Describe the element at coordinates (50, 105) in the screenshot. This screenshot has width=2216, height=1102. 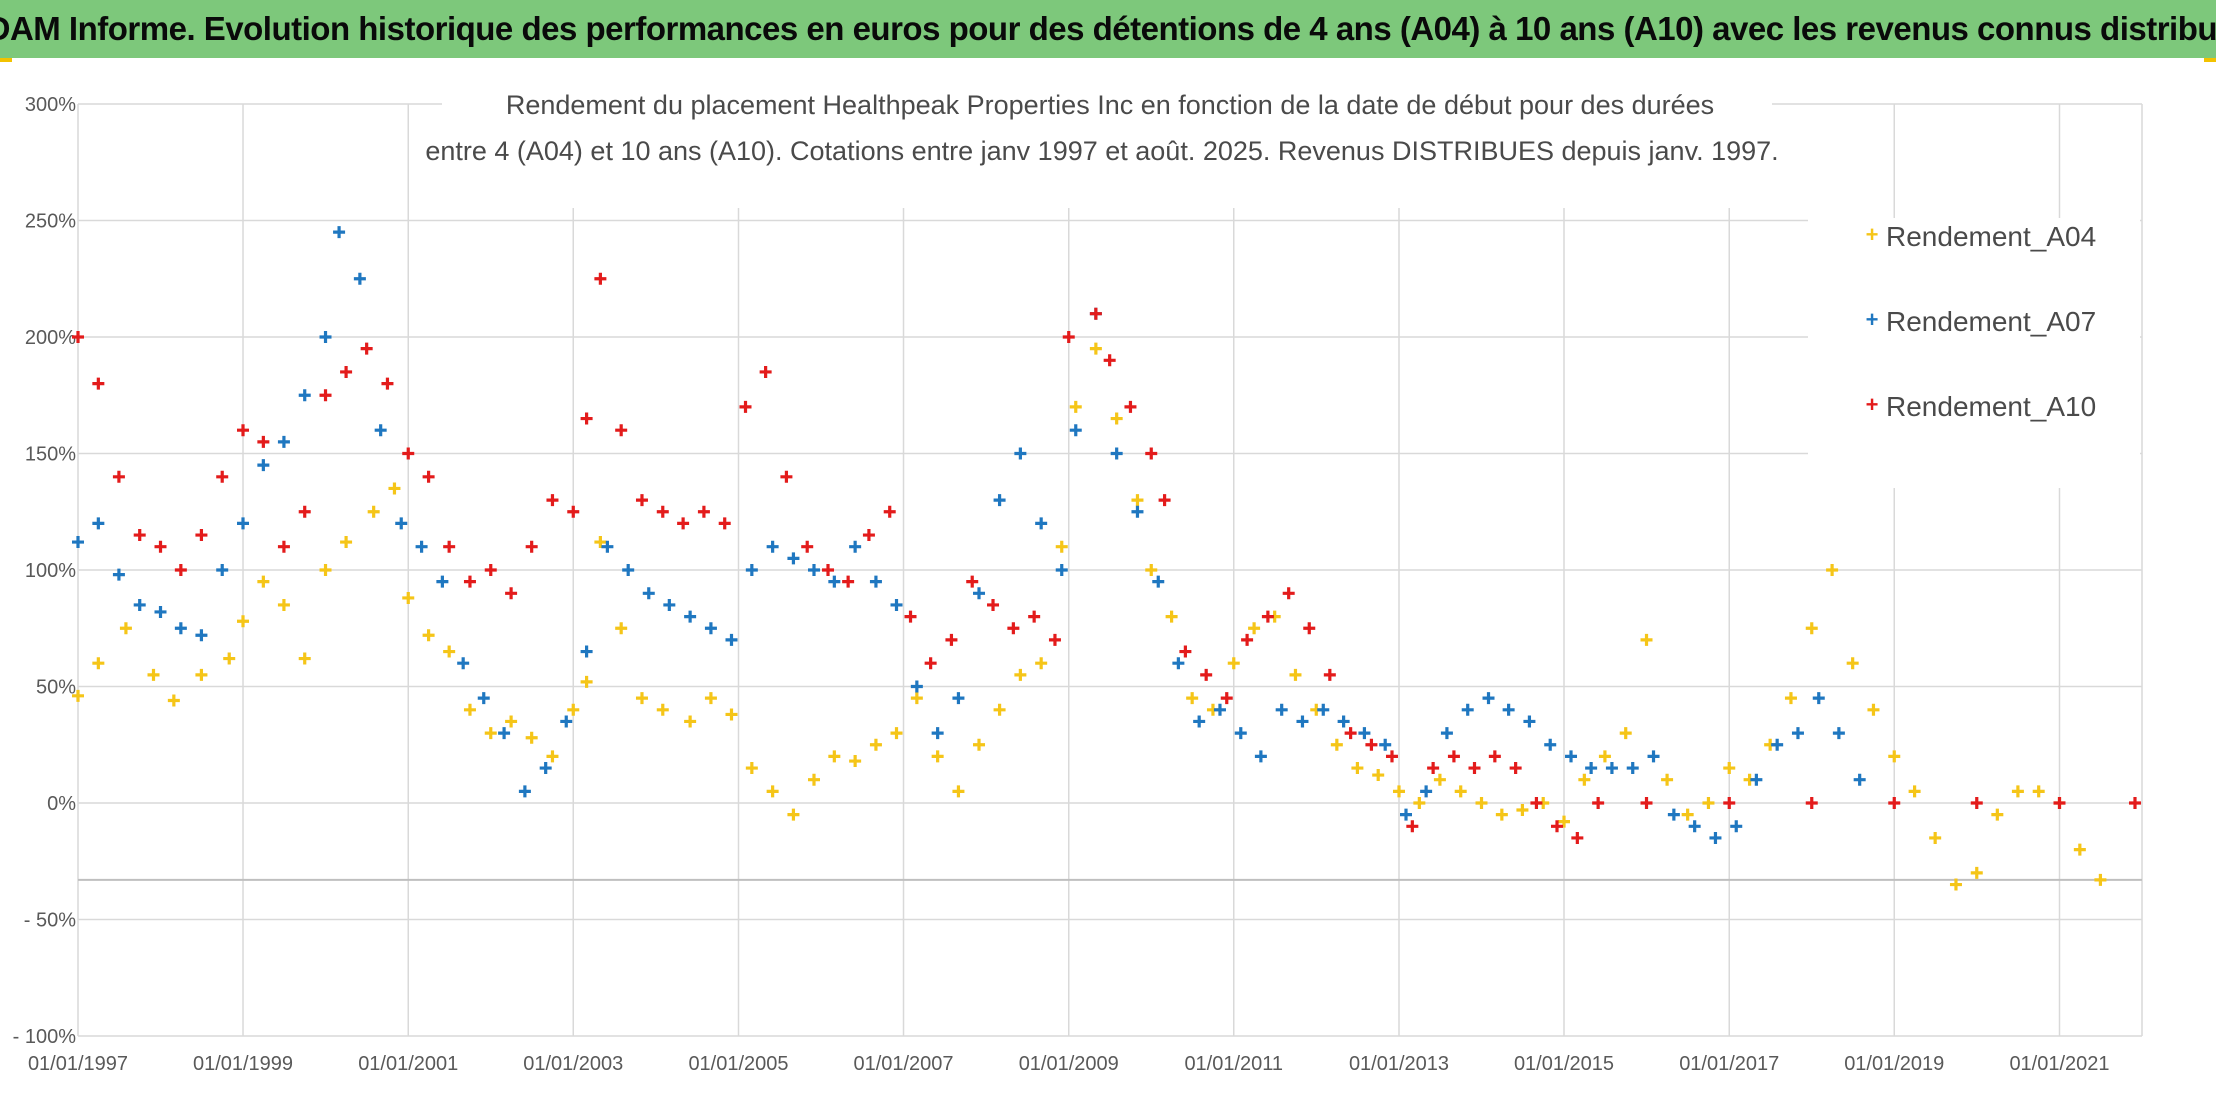
I see `y-tick-label: 300%` at that location.